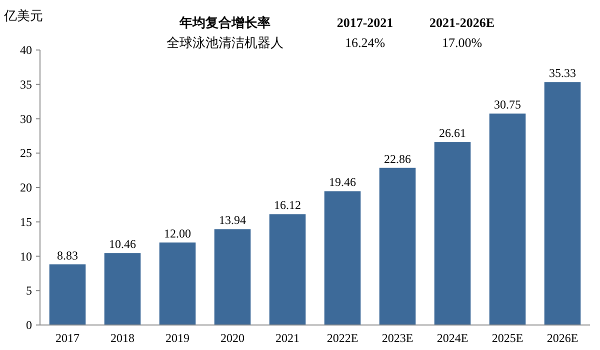 The height and width of the screenshot is (350, 600). What do you see at coordinates (462, 22) in the screenshot?
I see `text: 2021-2026E` at bounding box center [462, 22].